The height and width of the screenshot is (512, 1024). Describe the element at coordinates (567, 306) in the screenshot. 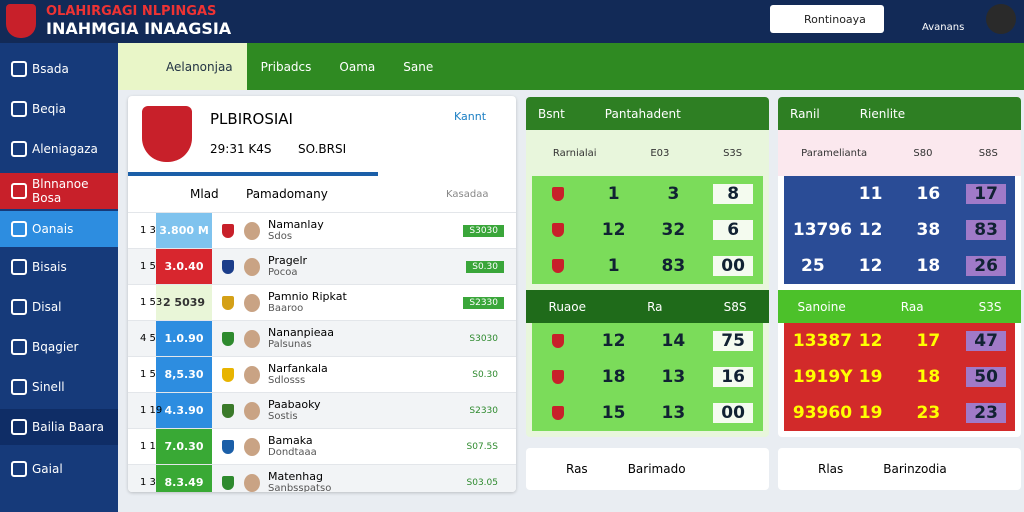

I see `section-label: Ruaoe` at that location.